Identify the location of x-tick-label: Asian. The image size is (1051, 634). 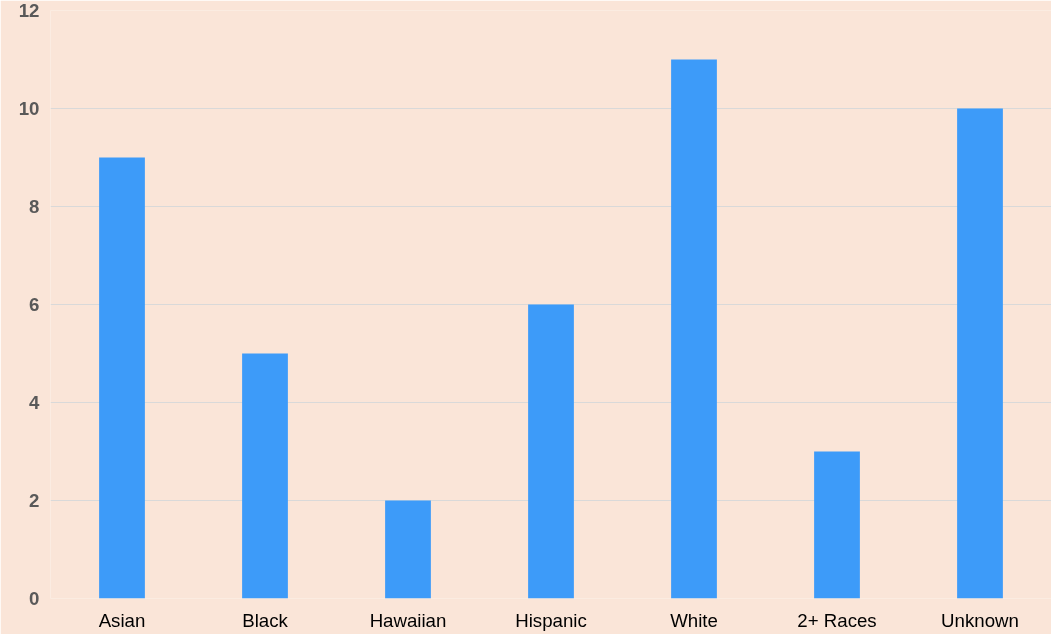
(122, 620).